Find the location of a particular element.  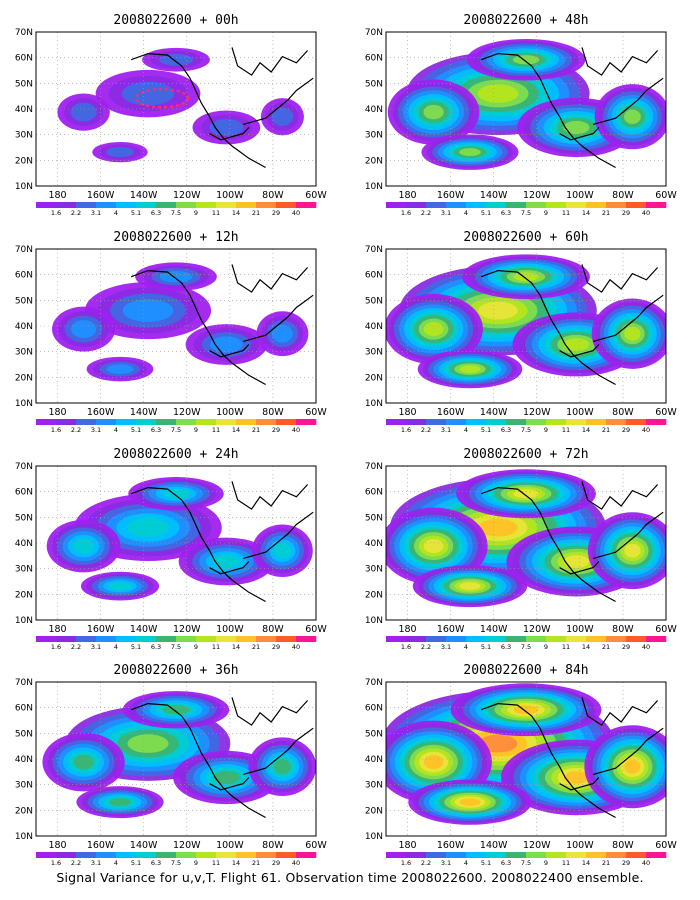

x-tick-label: 80W is located at coordinates (623, 629).